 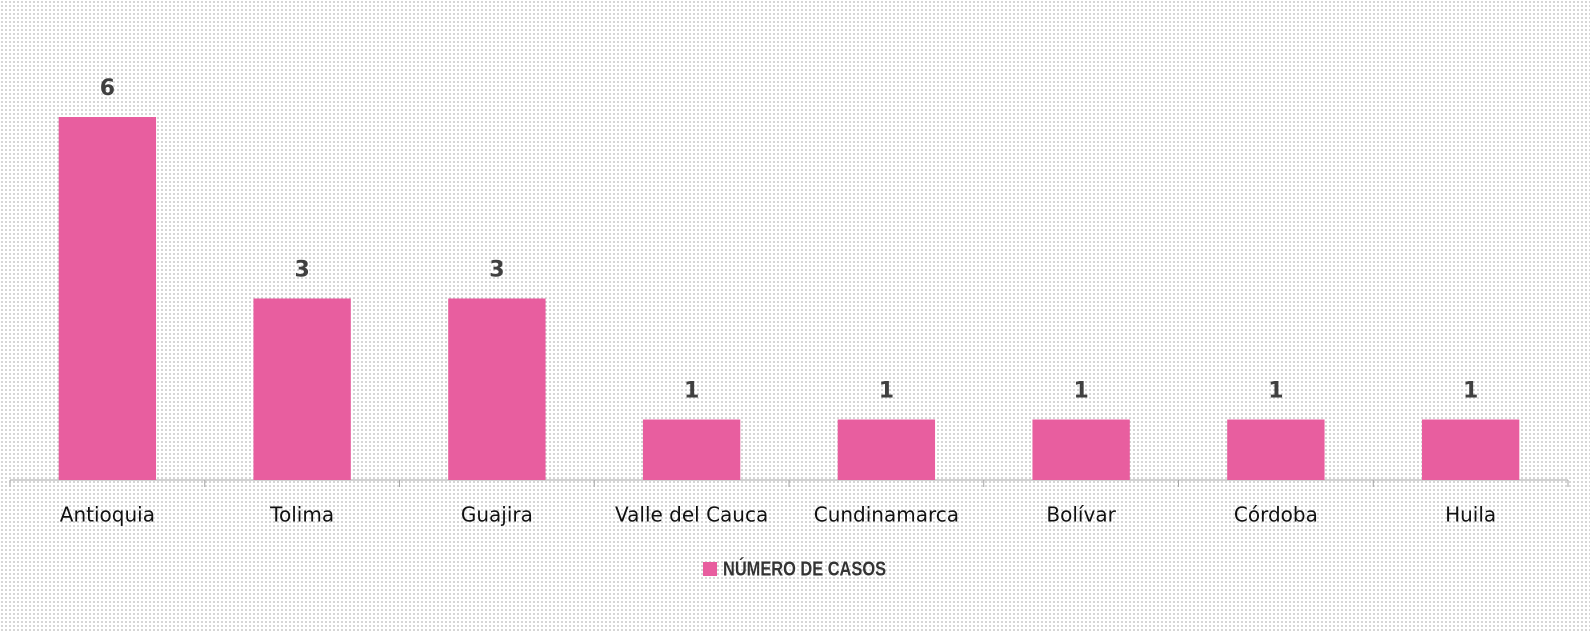 What do you see at coordinates (301, 515) in the screenshot?
I see `x-tick-label: Tolima` at bounding box center [301, 515].